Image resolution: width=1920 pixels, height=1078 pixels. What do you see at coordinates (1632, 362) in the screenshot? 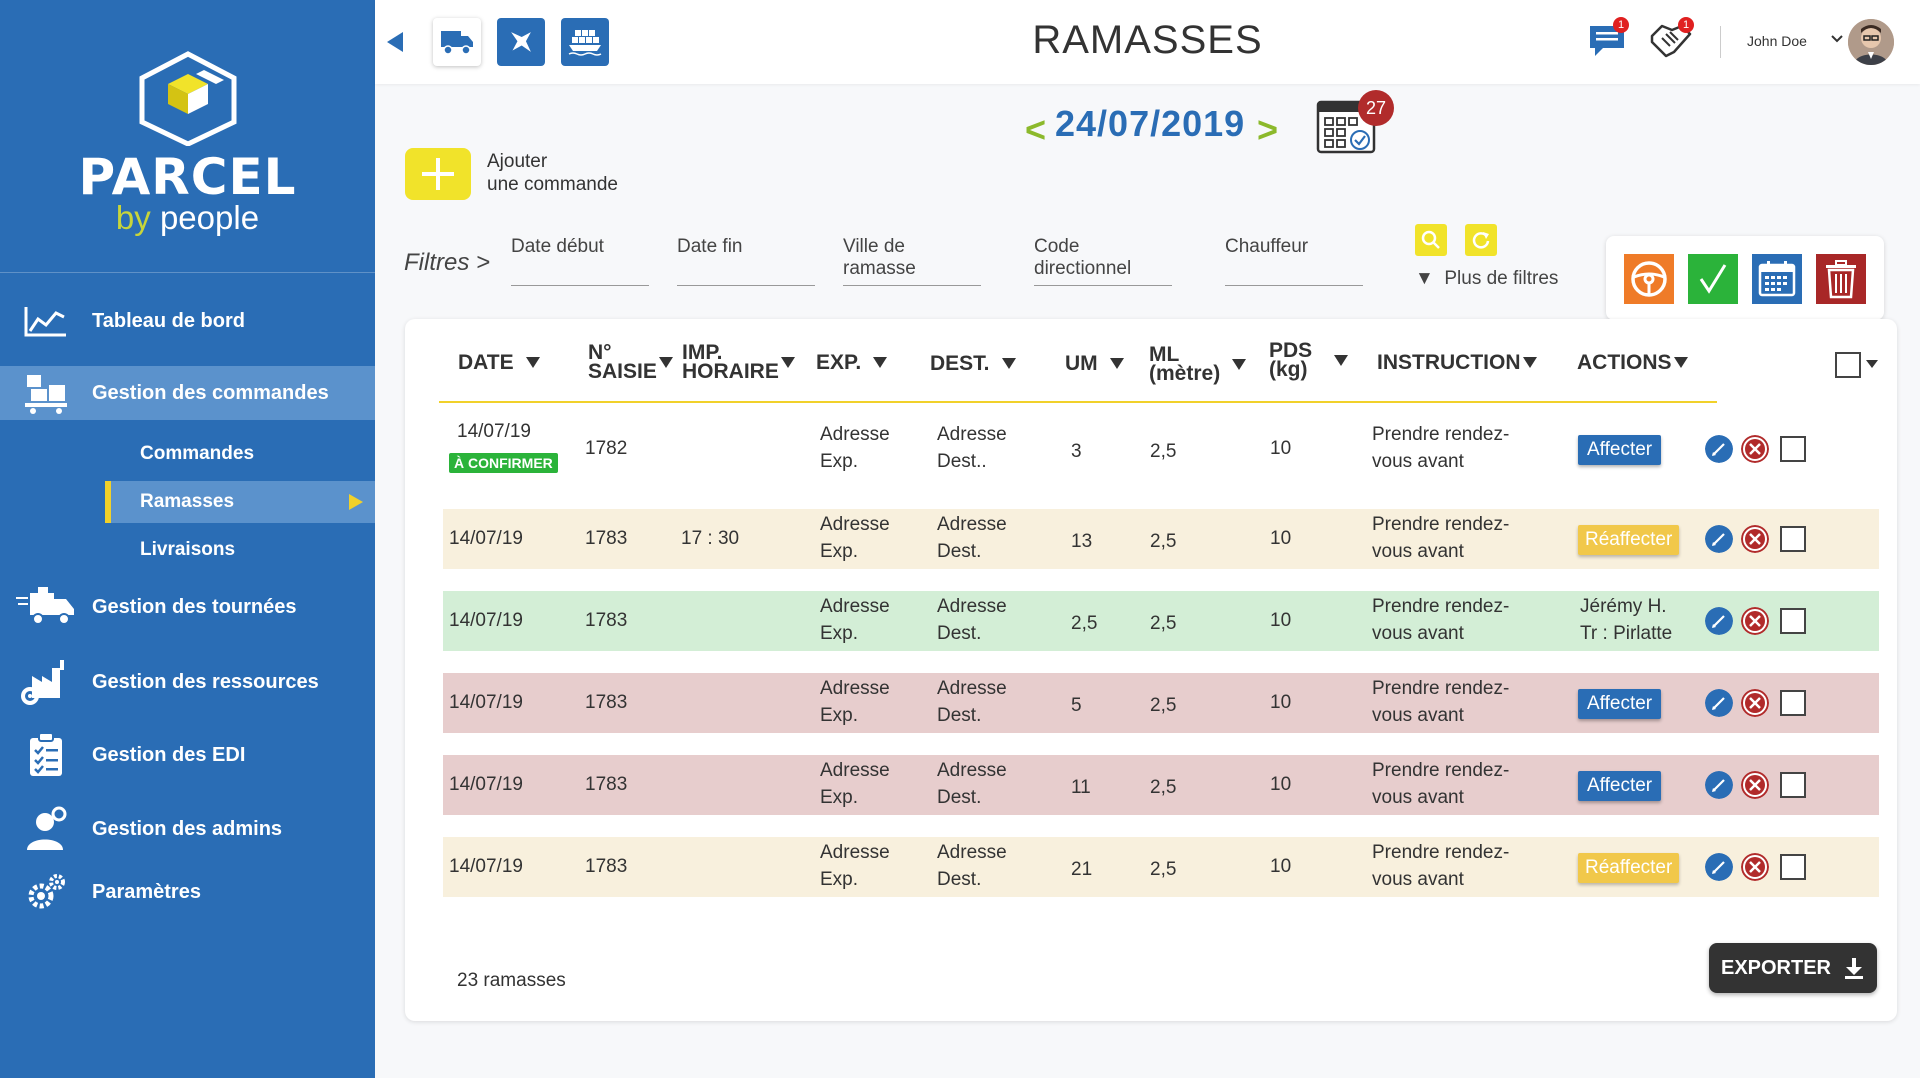
I see `col-header-actions: ACTIONS` at bounding box center [1632, 362].